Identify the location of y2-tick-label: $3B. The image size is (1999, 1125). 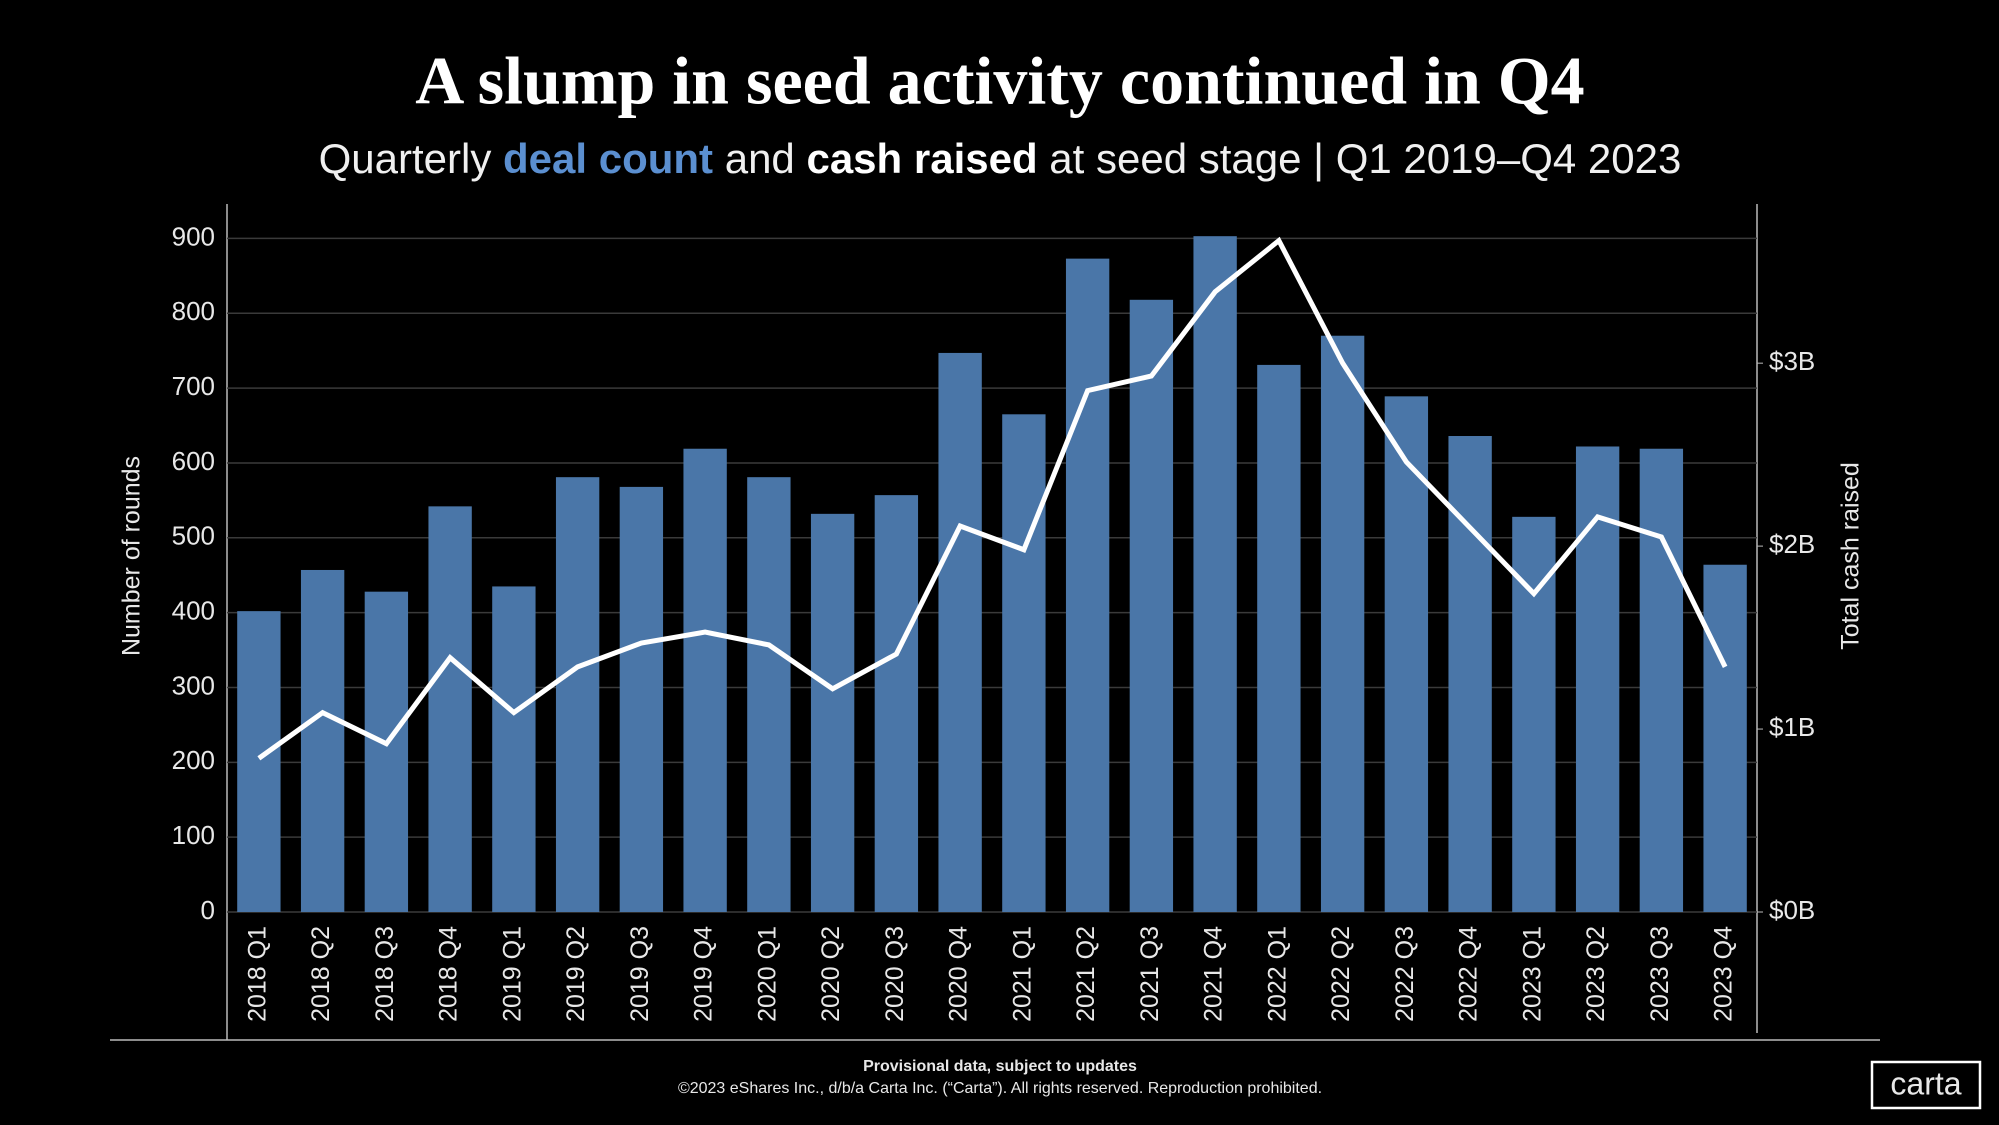
(1792, 361).